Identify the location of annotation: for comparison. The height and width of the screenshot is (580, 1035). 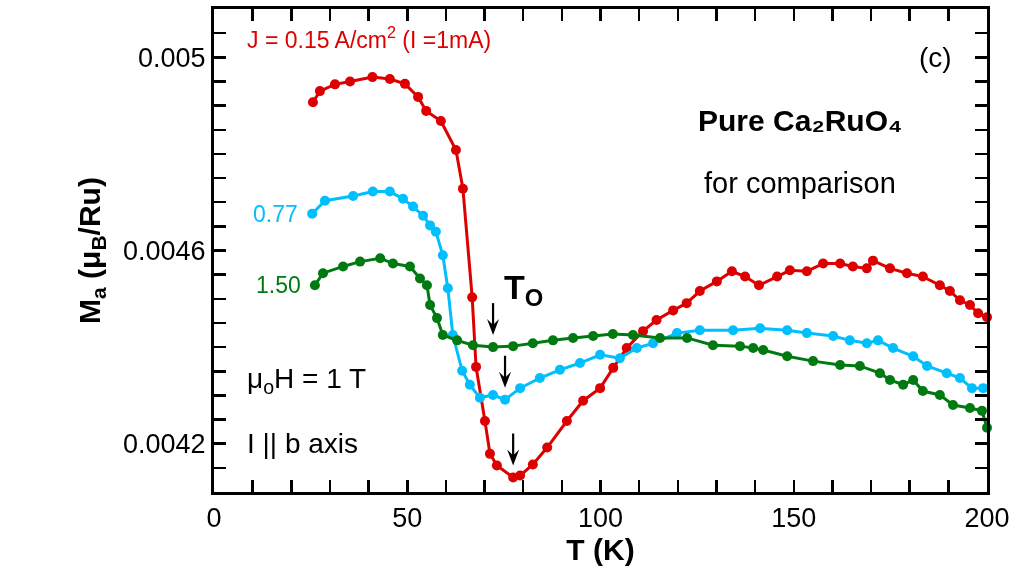
(800, 183).